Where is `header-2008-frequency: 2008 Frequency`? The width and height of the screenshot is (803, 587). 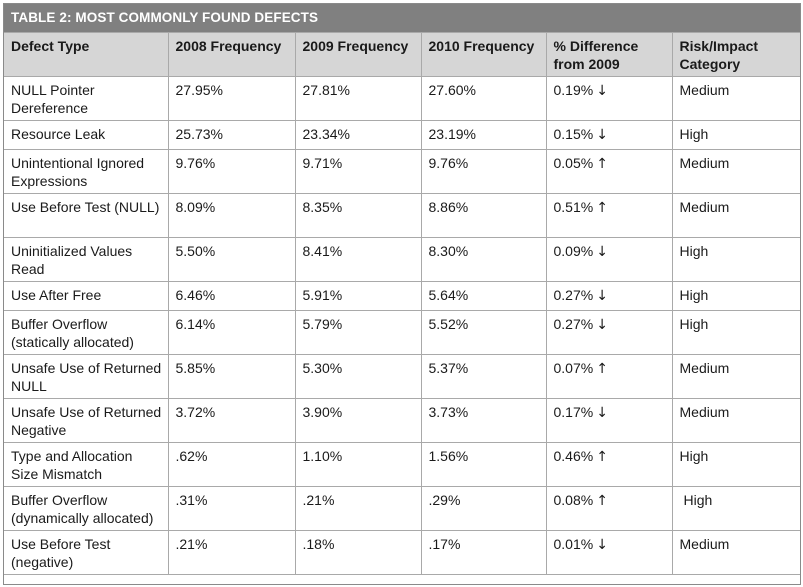
header-2008-frequency: 2008 Frequency is located at coordinates (231, 54).